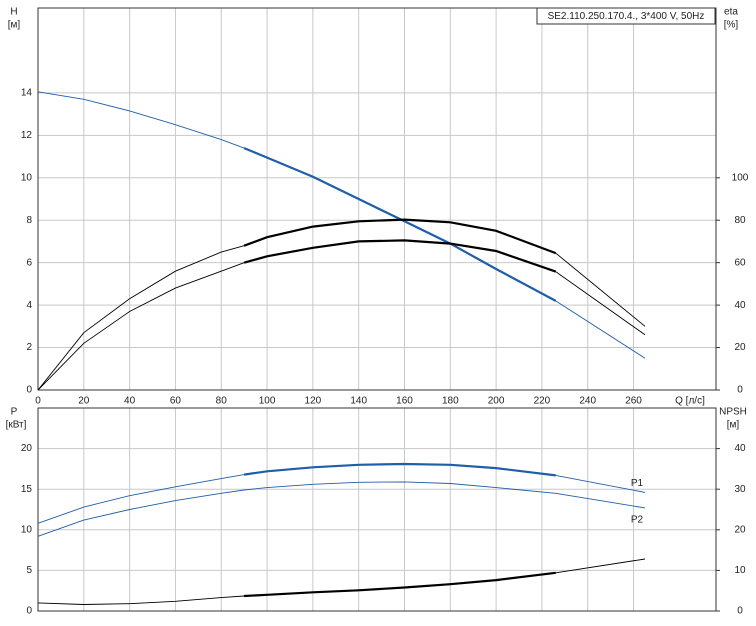 This screenshot has height=626, width=756. Describe the element at coordinates (16, 425) in the screenshot. I see `y-axis-unit: [кВт]` at that location.